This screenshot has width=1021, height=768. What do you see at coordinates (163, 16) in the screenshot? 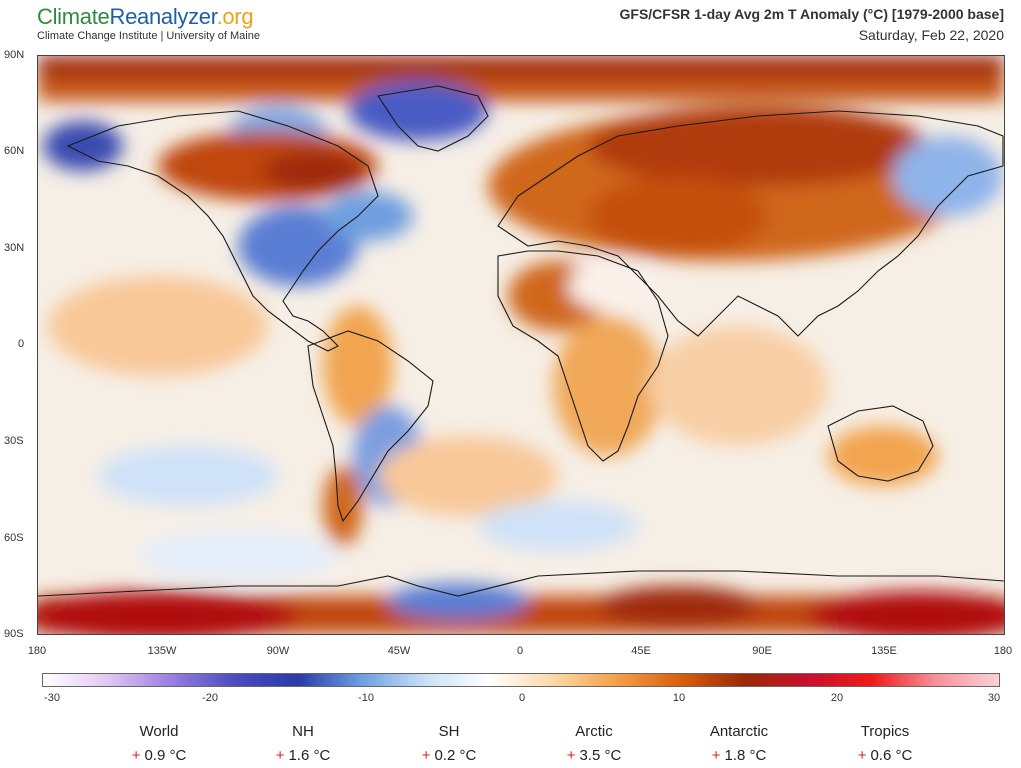
I see `logo-part-reanalyzer: Reanalyzer` at bounding box center [163, 16].